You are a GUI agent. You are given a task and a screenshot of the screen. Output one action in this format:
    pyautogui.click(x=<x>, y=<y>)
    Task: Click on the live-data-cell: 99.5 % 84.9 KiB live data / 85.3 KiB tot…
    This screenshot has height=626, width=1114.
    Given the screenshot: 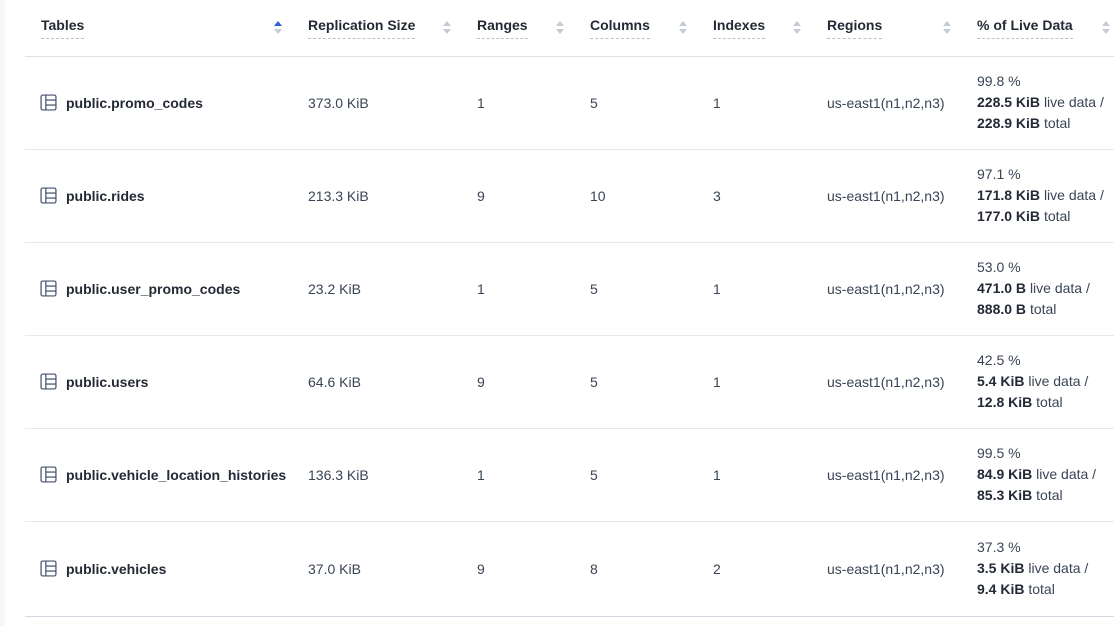 What is the action you would take?
    pyautogui.click(x=1045, y=475)
    